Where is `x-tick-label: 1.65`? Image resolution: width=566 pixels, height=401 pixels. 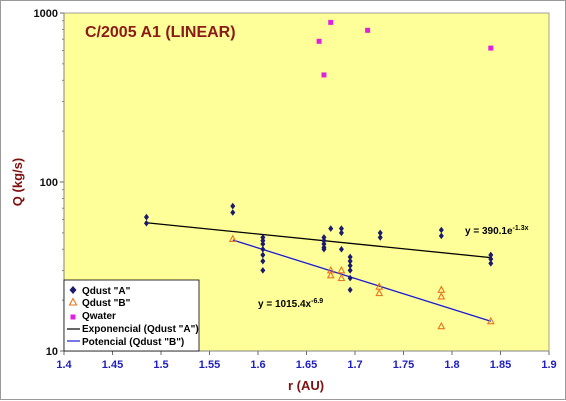
x-tick-label: 1.65 is located at coordinates (306, 365).